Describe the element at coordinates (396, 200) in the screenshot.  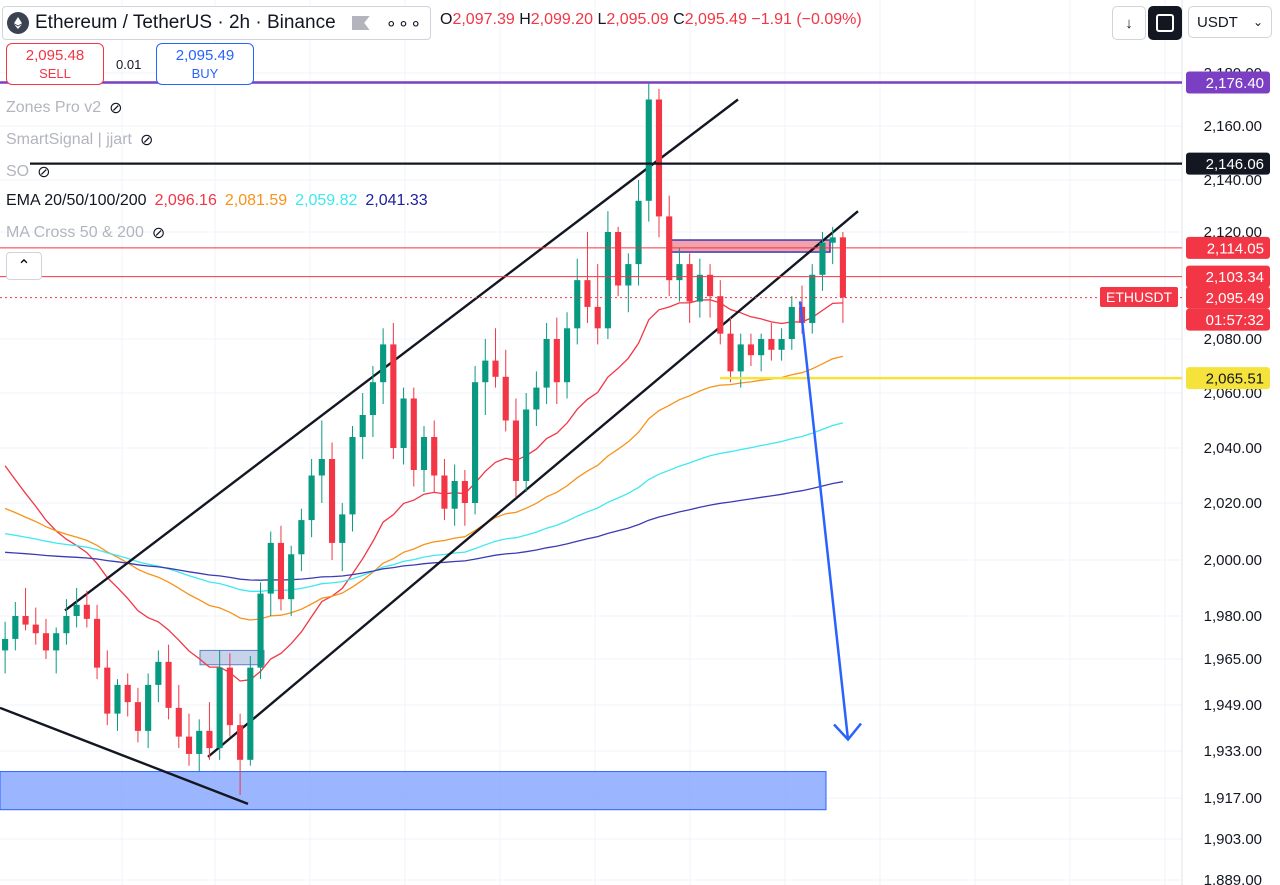
I see `ema200-value: 2,041.33` at that location.